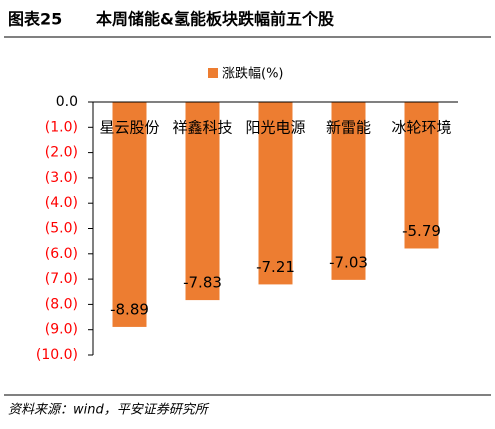 The image size is (495, 429). Describe the element at coordinates (61, 229) in the screenshot. I see `y-tick-label: (5.0)` at that location.